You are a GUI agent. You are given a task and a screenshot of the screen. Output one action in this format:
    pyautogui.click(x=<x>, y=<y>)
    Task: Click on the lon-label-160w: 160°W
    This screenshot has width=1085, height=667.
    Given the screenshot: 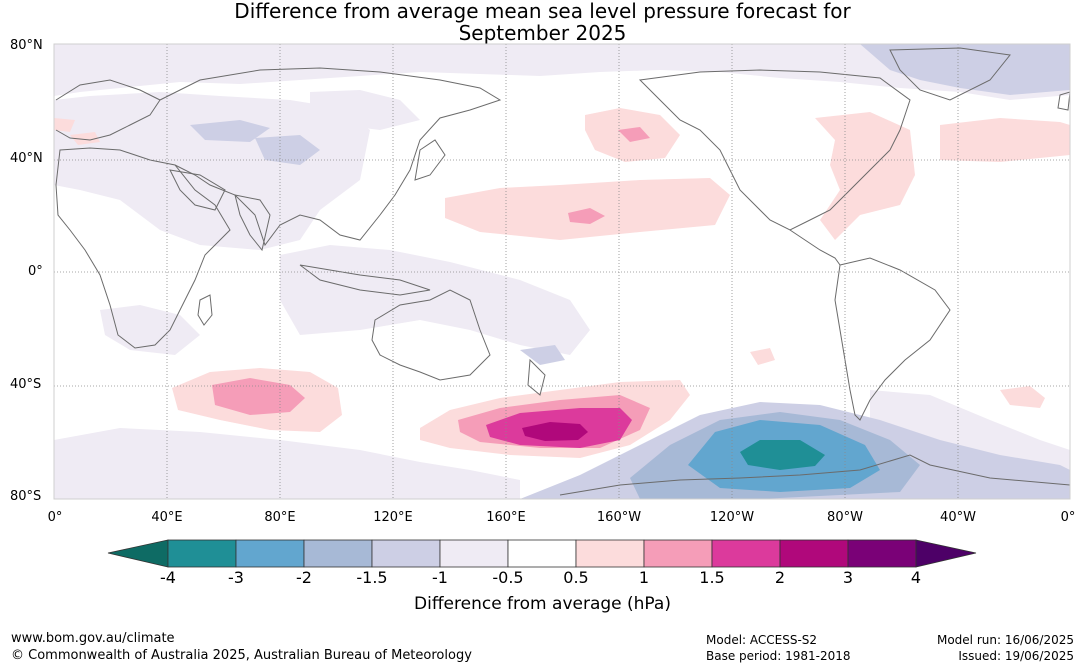 What is the action you would take?
    pyautogui.click(x=619, y=517)
    